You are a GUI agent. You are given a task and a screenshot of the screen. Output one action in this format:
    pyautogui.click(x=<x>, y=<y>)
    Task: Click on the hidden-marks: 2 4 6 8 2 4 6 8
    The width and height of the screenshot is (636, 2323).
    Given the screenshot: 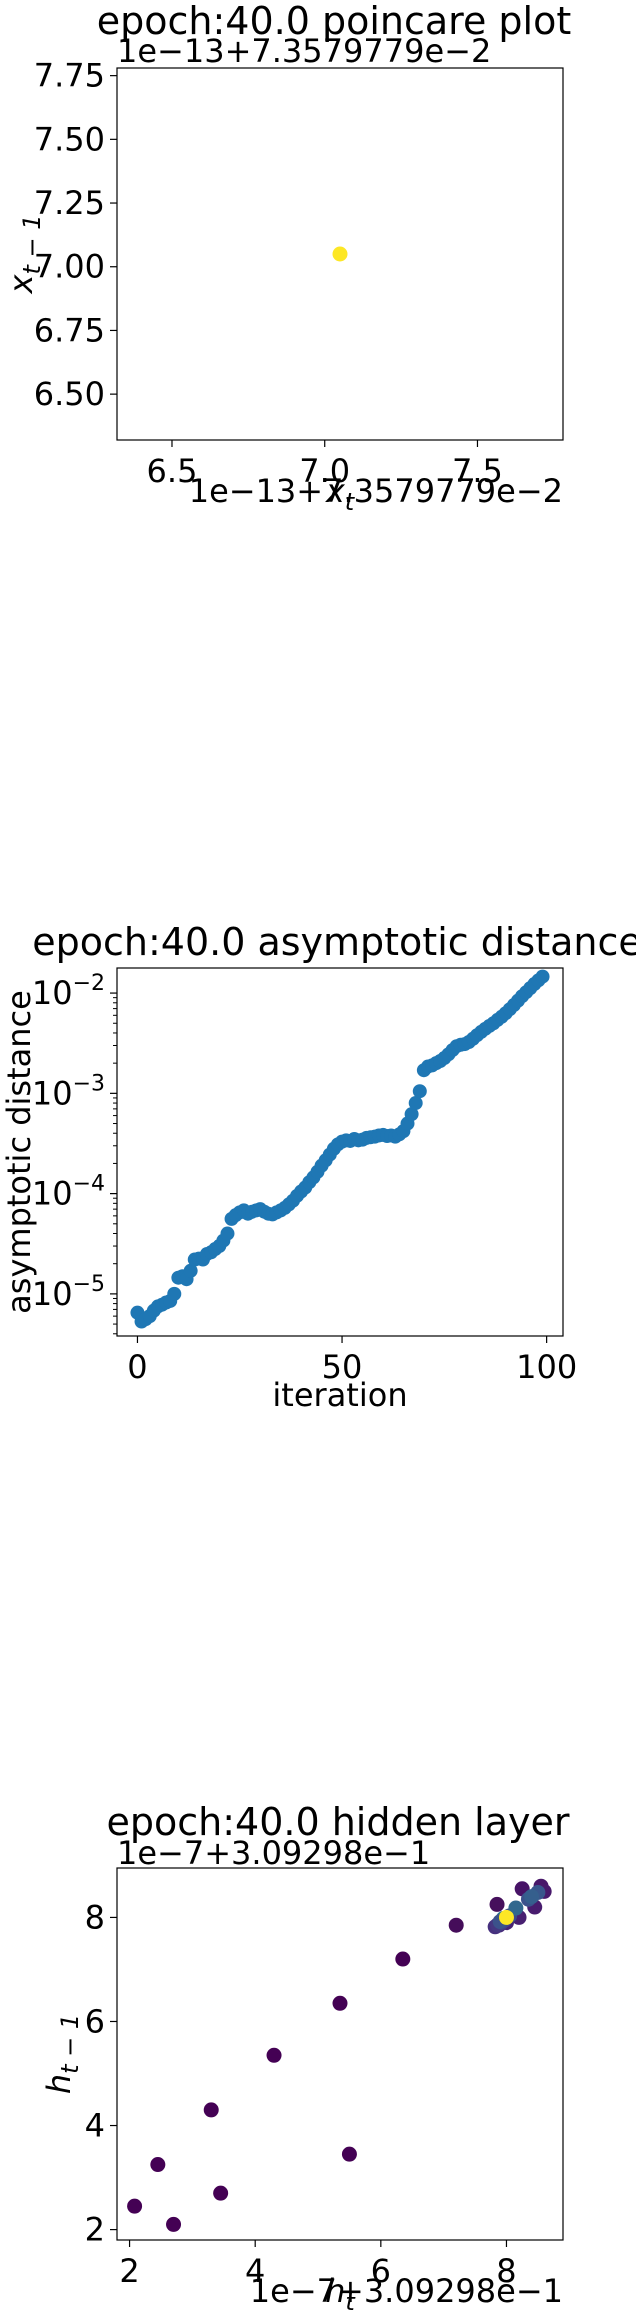 What is the action you would take?
    pyautogui.click(x=318, y=2084)
    